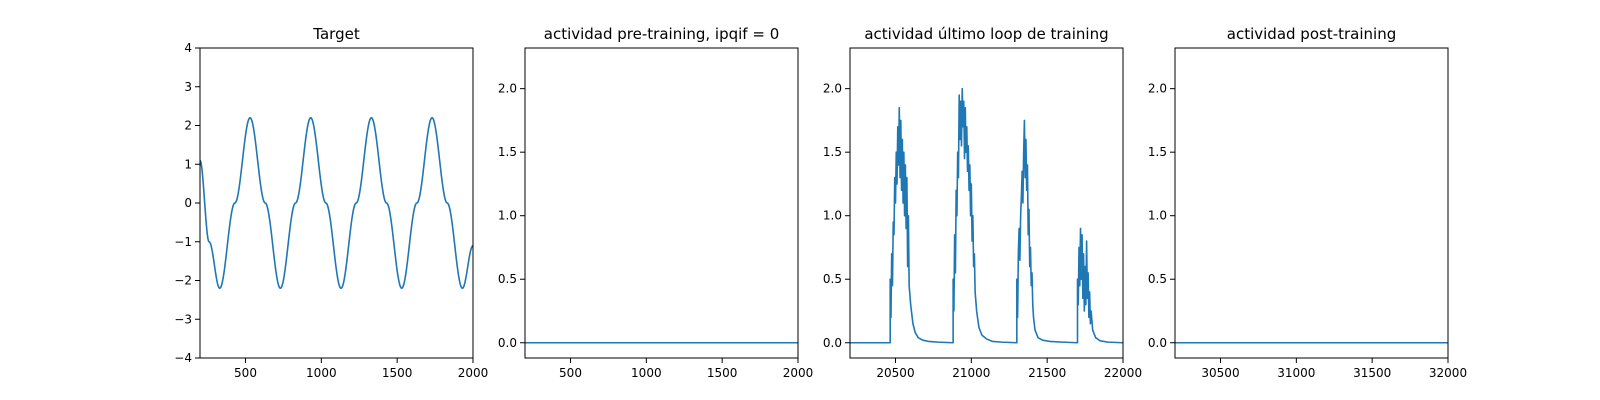 The width and height of the screenshot is (1600, 400). I want to click on y-tick-label: 1, so click(188, 164).